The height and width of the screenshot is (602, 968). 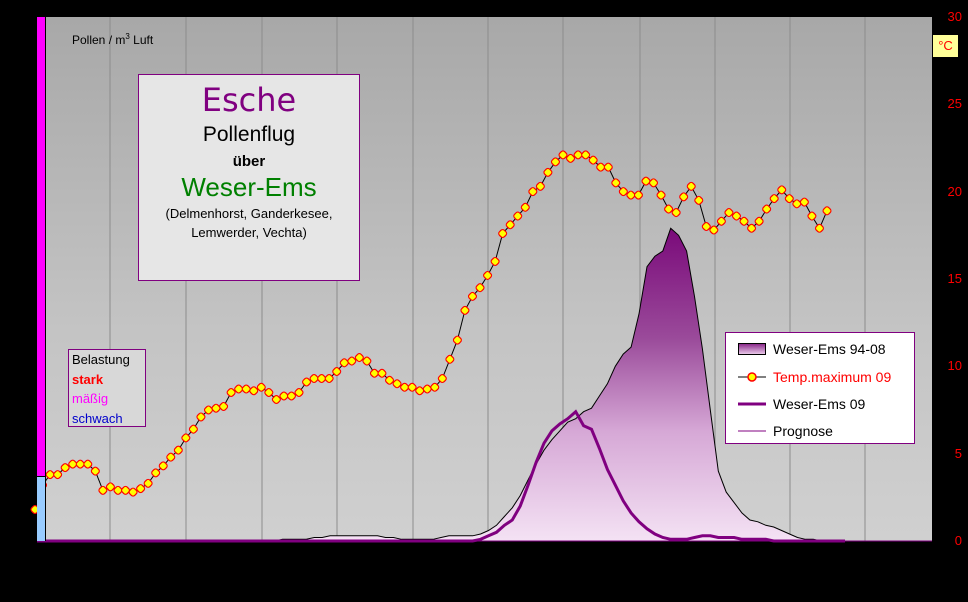 What do you see at coordinates (107, 388) in the screenshot?
I see `severity-legend: Belastung stark mäßig schwach` at bounding box center [107, 388].